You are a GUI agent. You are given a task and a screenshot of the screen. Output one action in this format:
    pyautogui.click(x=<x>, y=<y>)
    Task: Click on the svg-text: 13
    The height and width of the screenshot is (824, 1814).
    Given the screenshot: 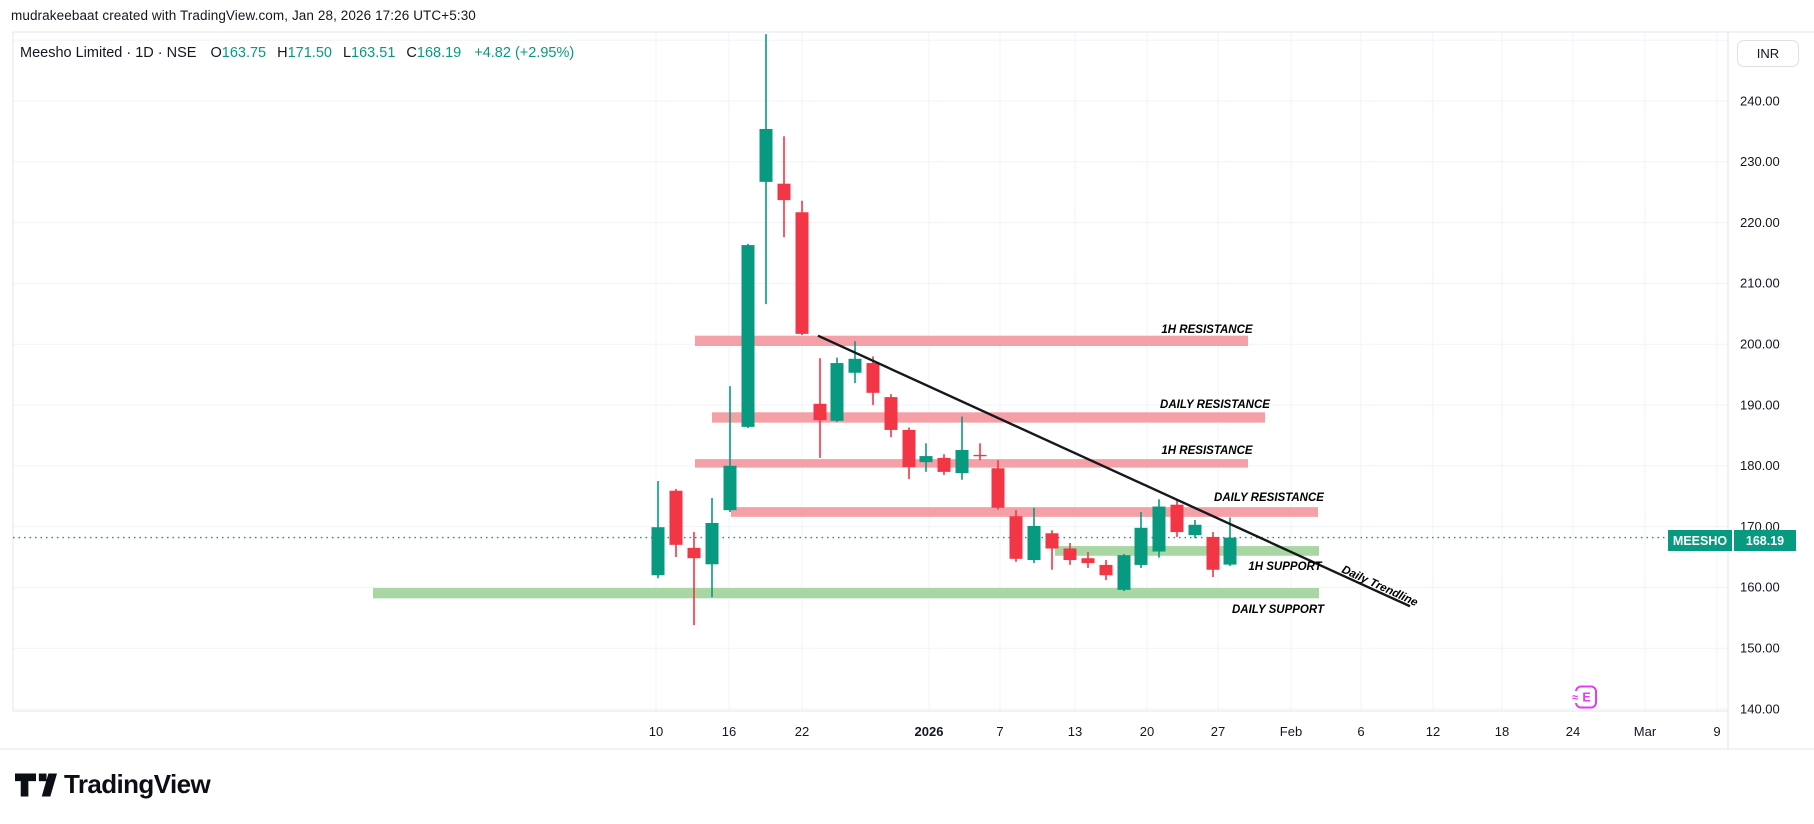 What is the action you would take?
    pyautogui.click(x=1075, y=731)
    